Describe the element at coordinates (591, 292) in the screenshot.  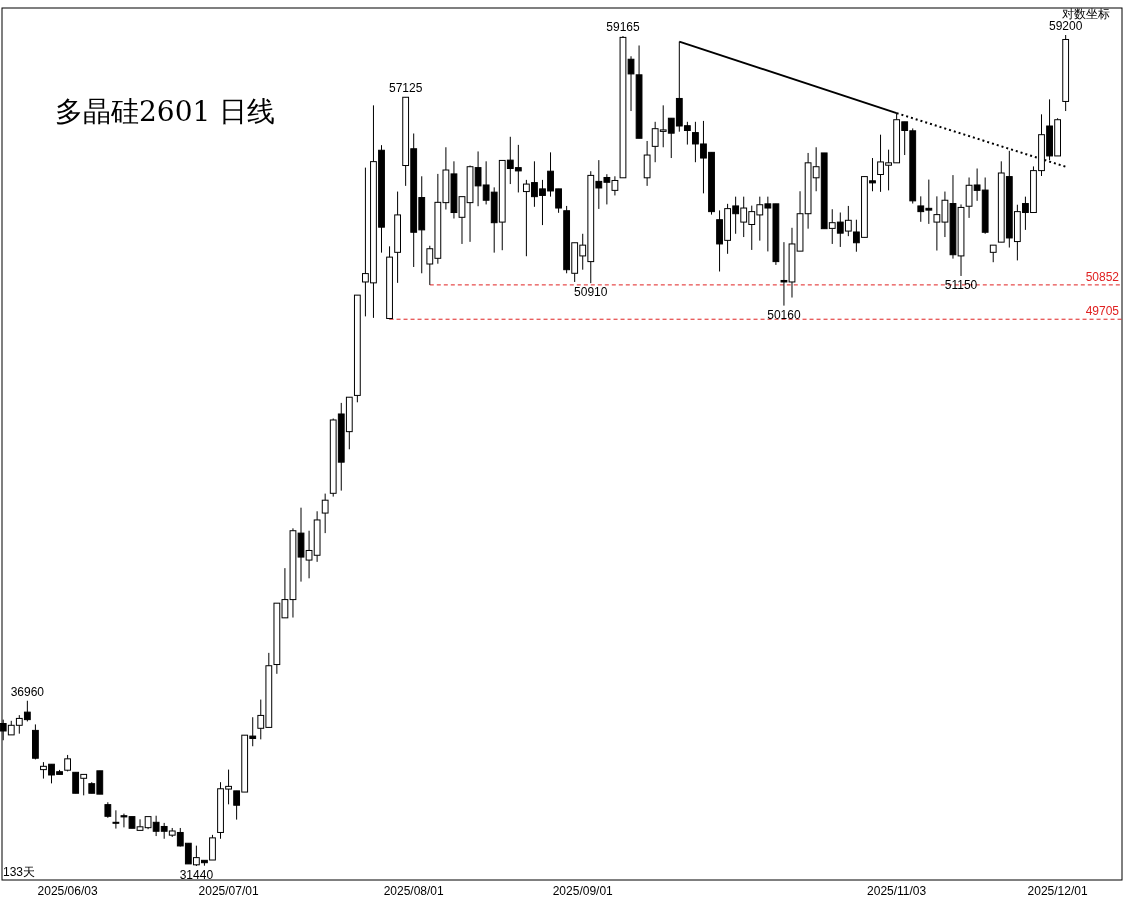
I see `annotation: 50910` at that location.